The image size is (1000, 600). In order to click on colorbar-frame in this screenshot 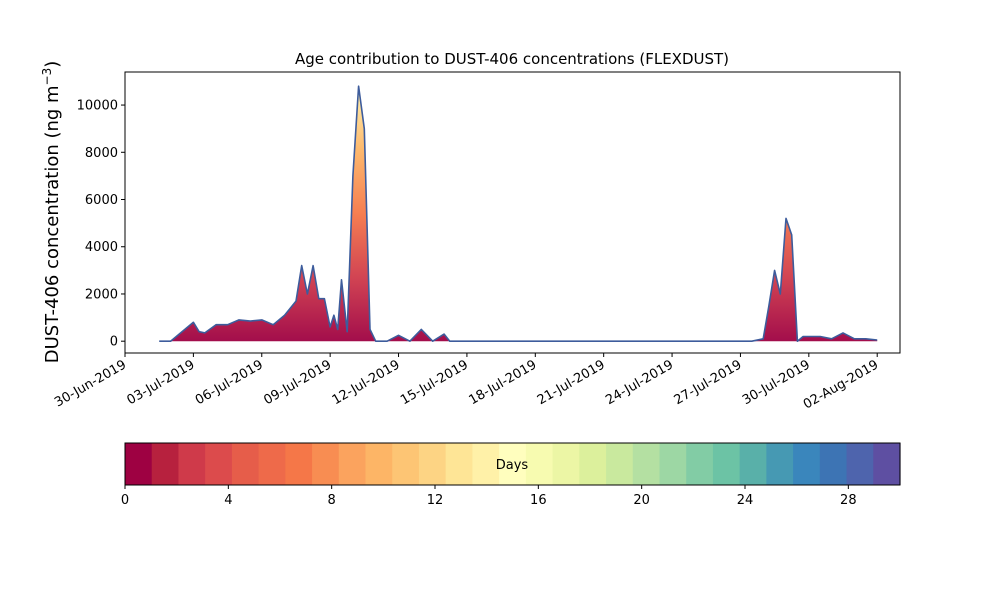, I will do `click(512, 464)`.